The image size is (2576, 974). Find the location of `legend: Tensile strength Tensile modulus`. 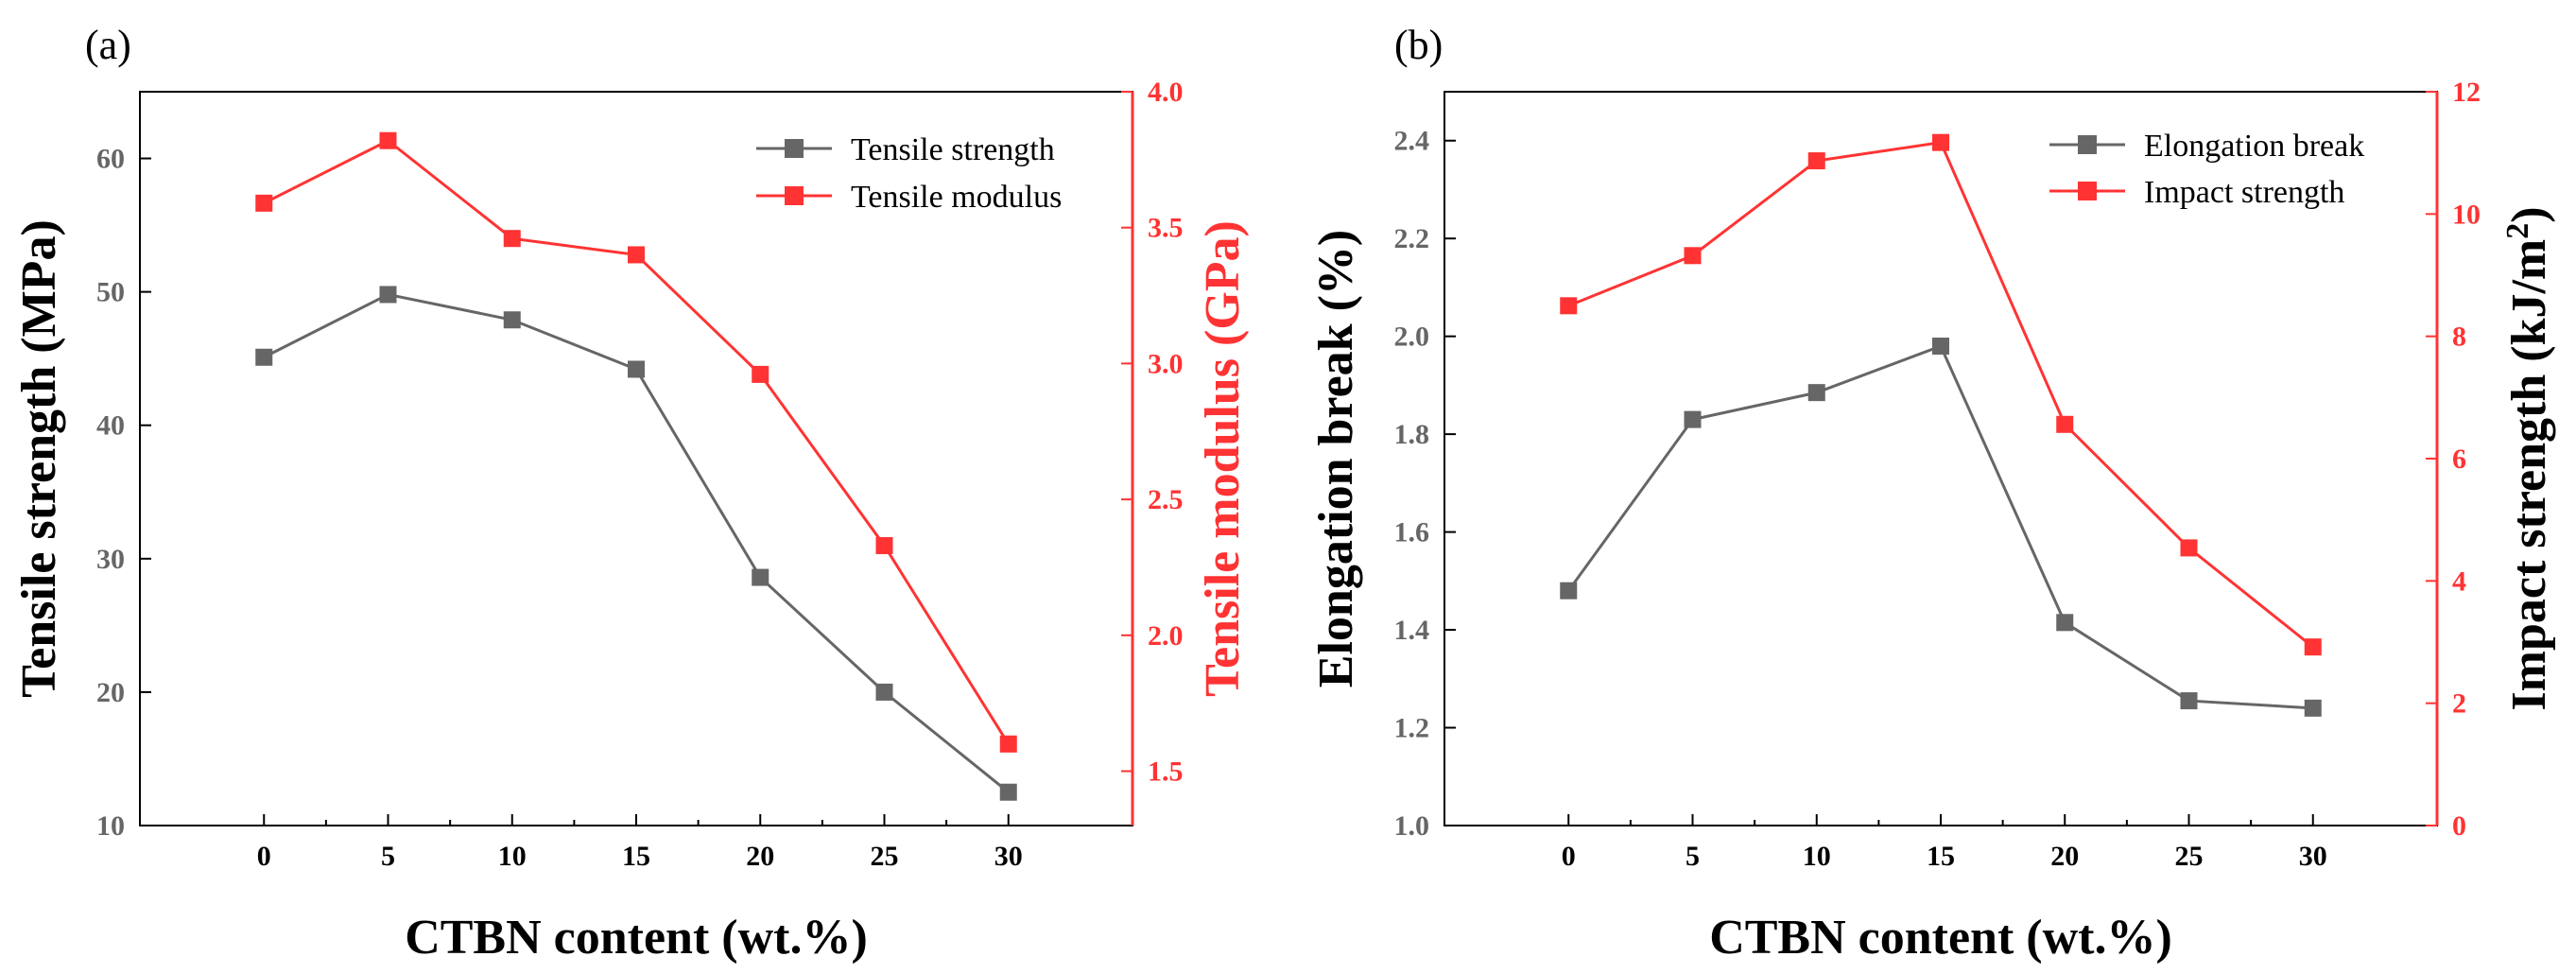

legend: Tensile strength Tensile modulus is located at coordinates (909, 173).